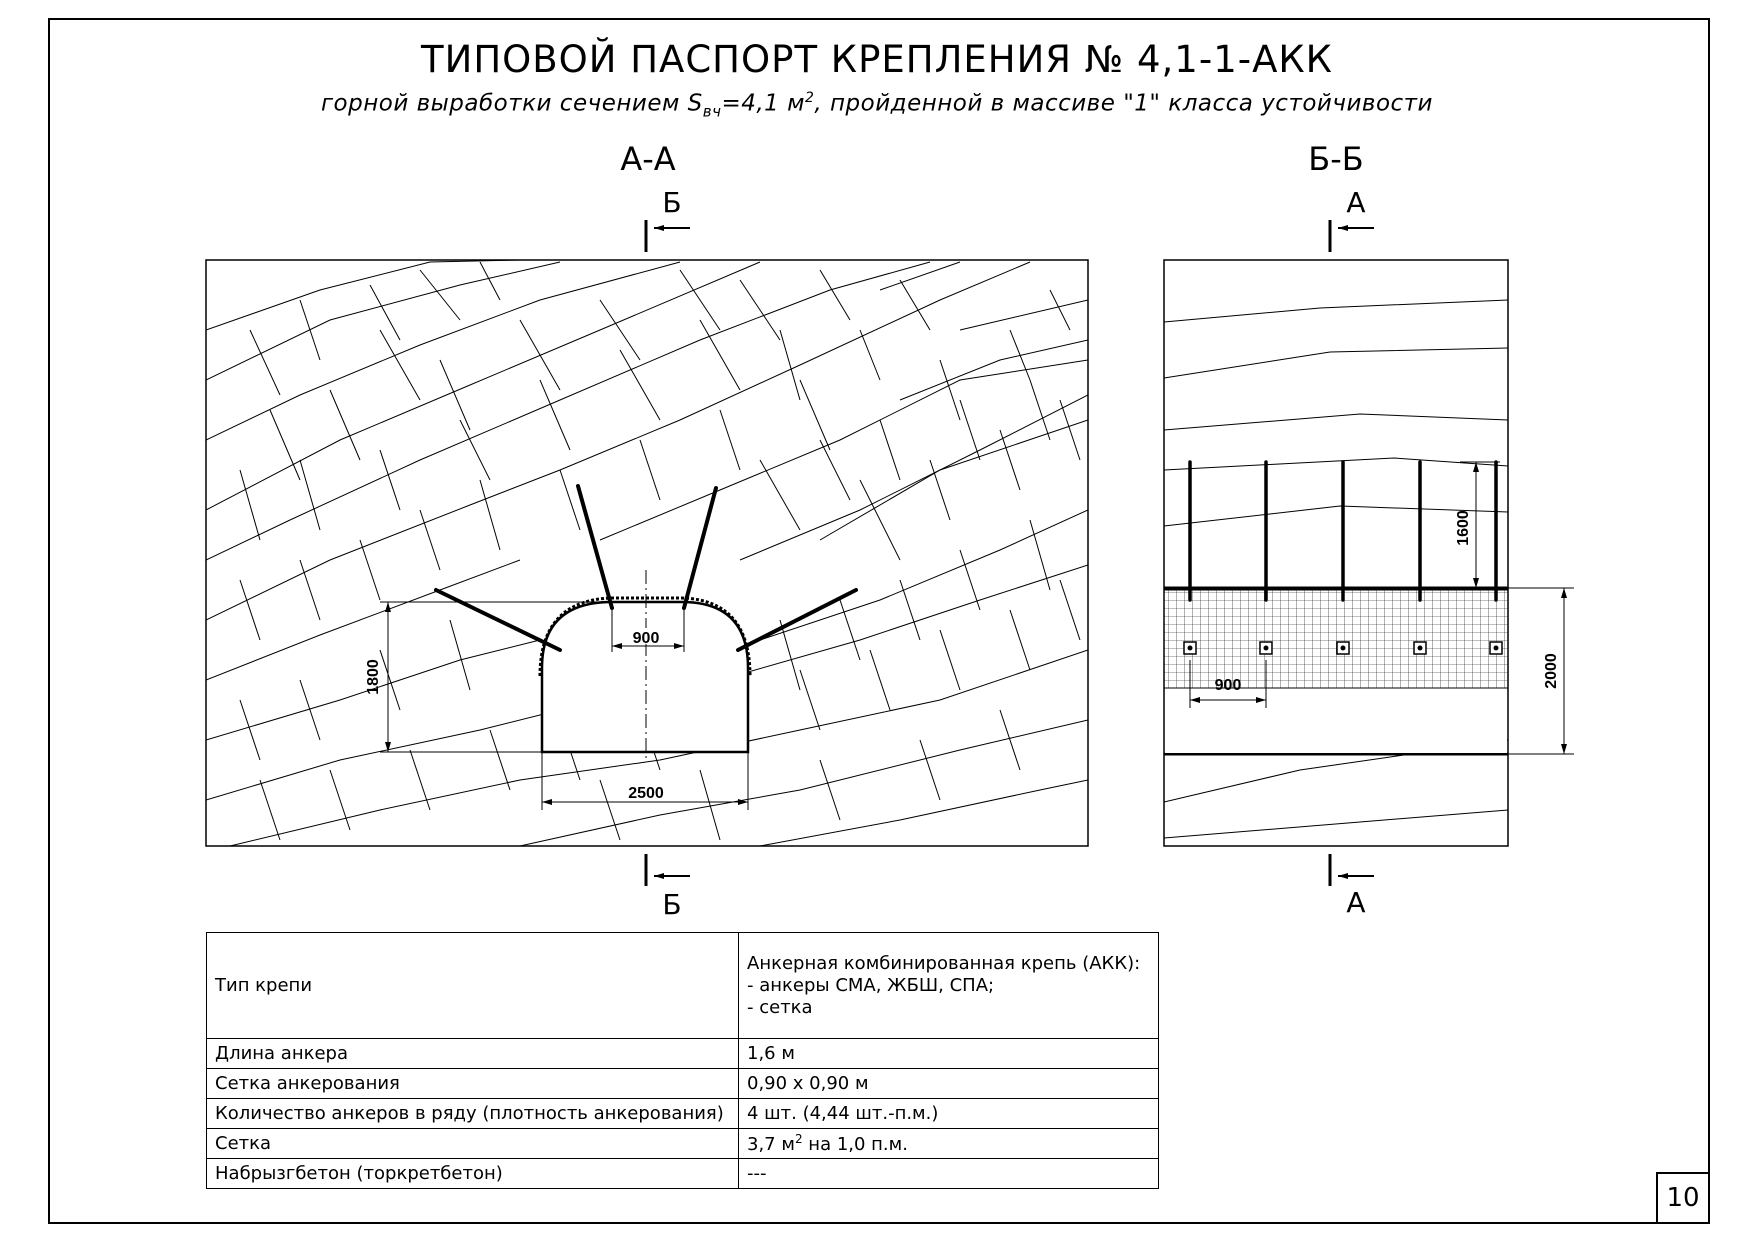 This screenshot has height=1240, width=1754. Describe the element at coordinates (1343, 648) in the screenshot. I see `anchor-plate-dots-bb` at that location.